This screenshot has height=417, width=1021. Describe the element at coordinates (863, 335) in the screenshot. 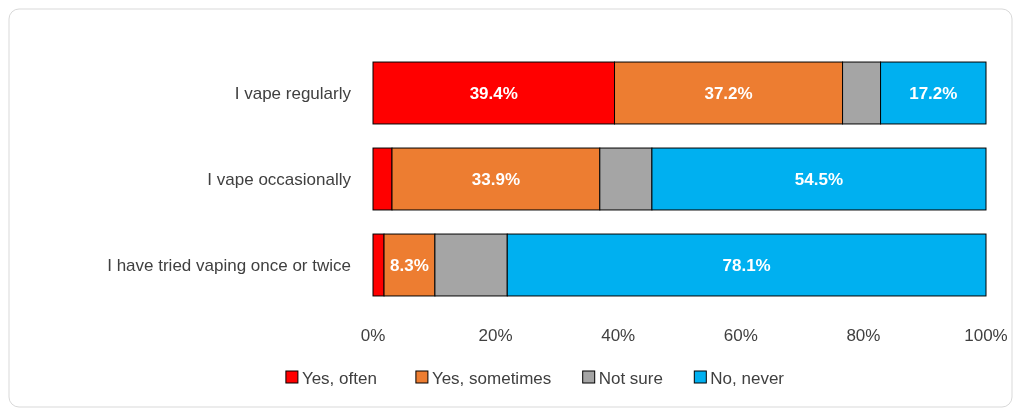

I see `x-tick-label: 80%` at that location.